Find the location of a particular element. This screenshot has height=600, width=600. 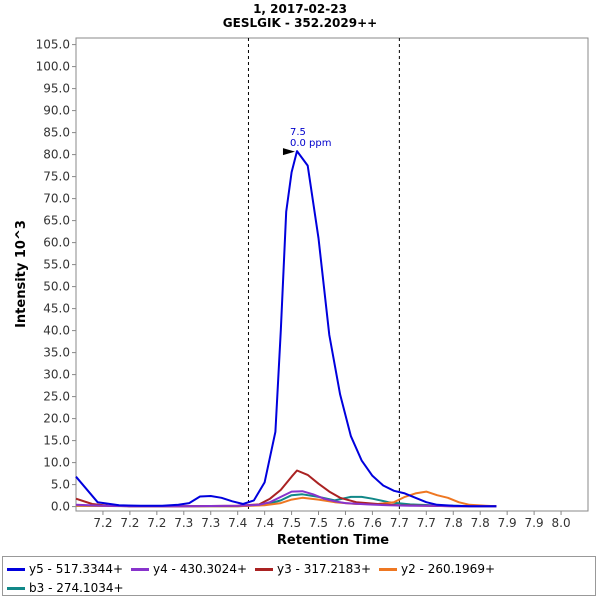

y-tick-label: 105.0 is located at coordinates (53, 45).